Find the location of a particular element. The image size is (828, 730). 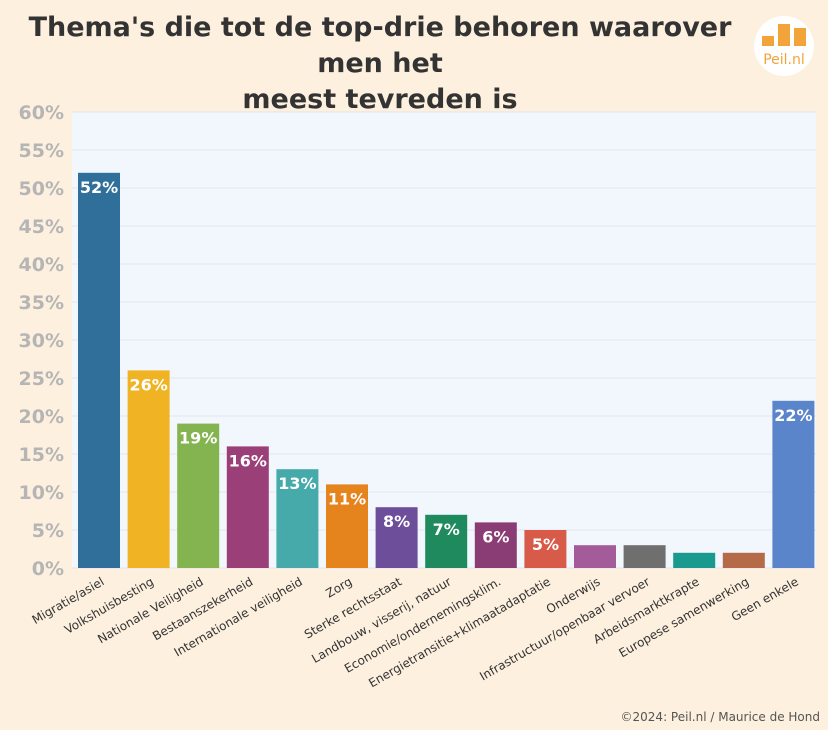

y-tick-label: 10% is located at coordinates (41, 493).